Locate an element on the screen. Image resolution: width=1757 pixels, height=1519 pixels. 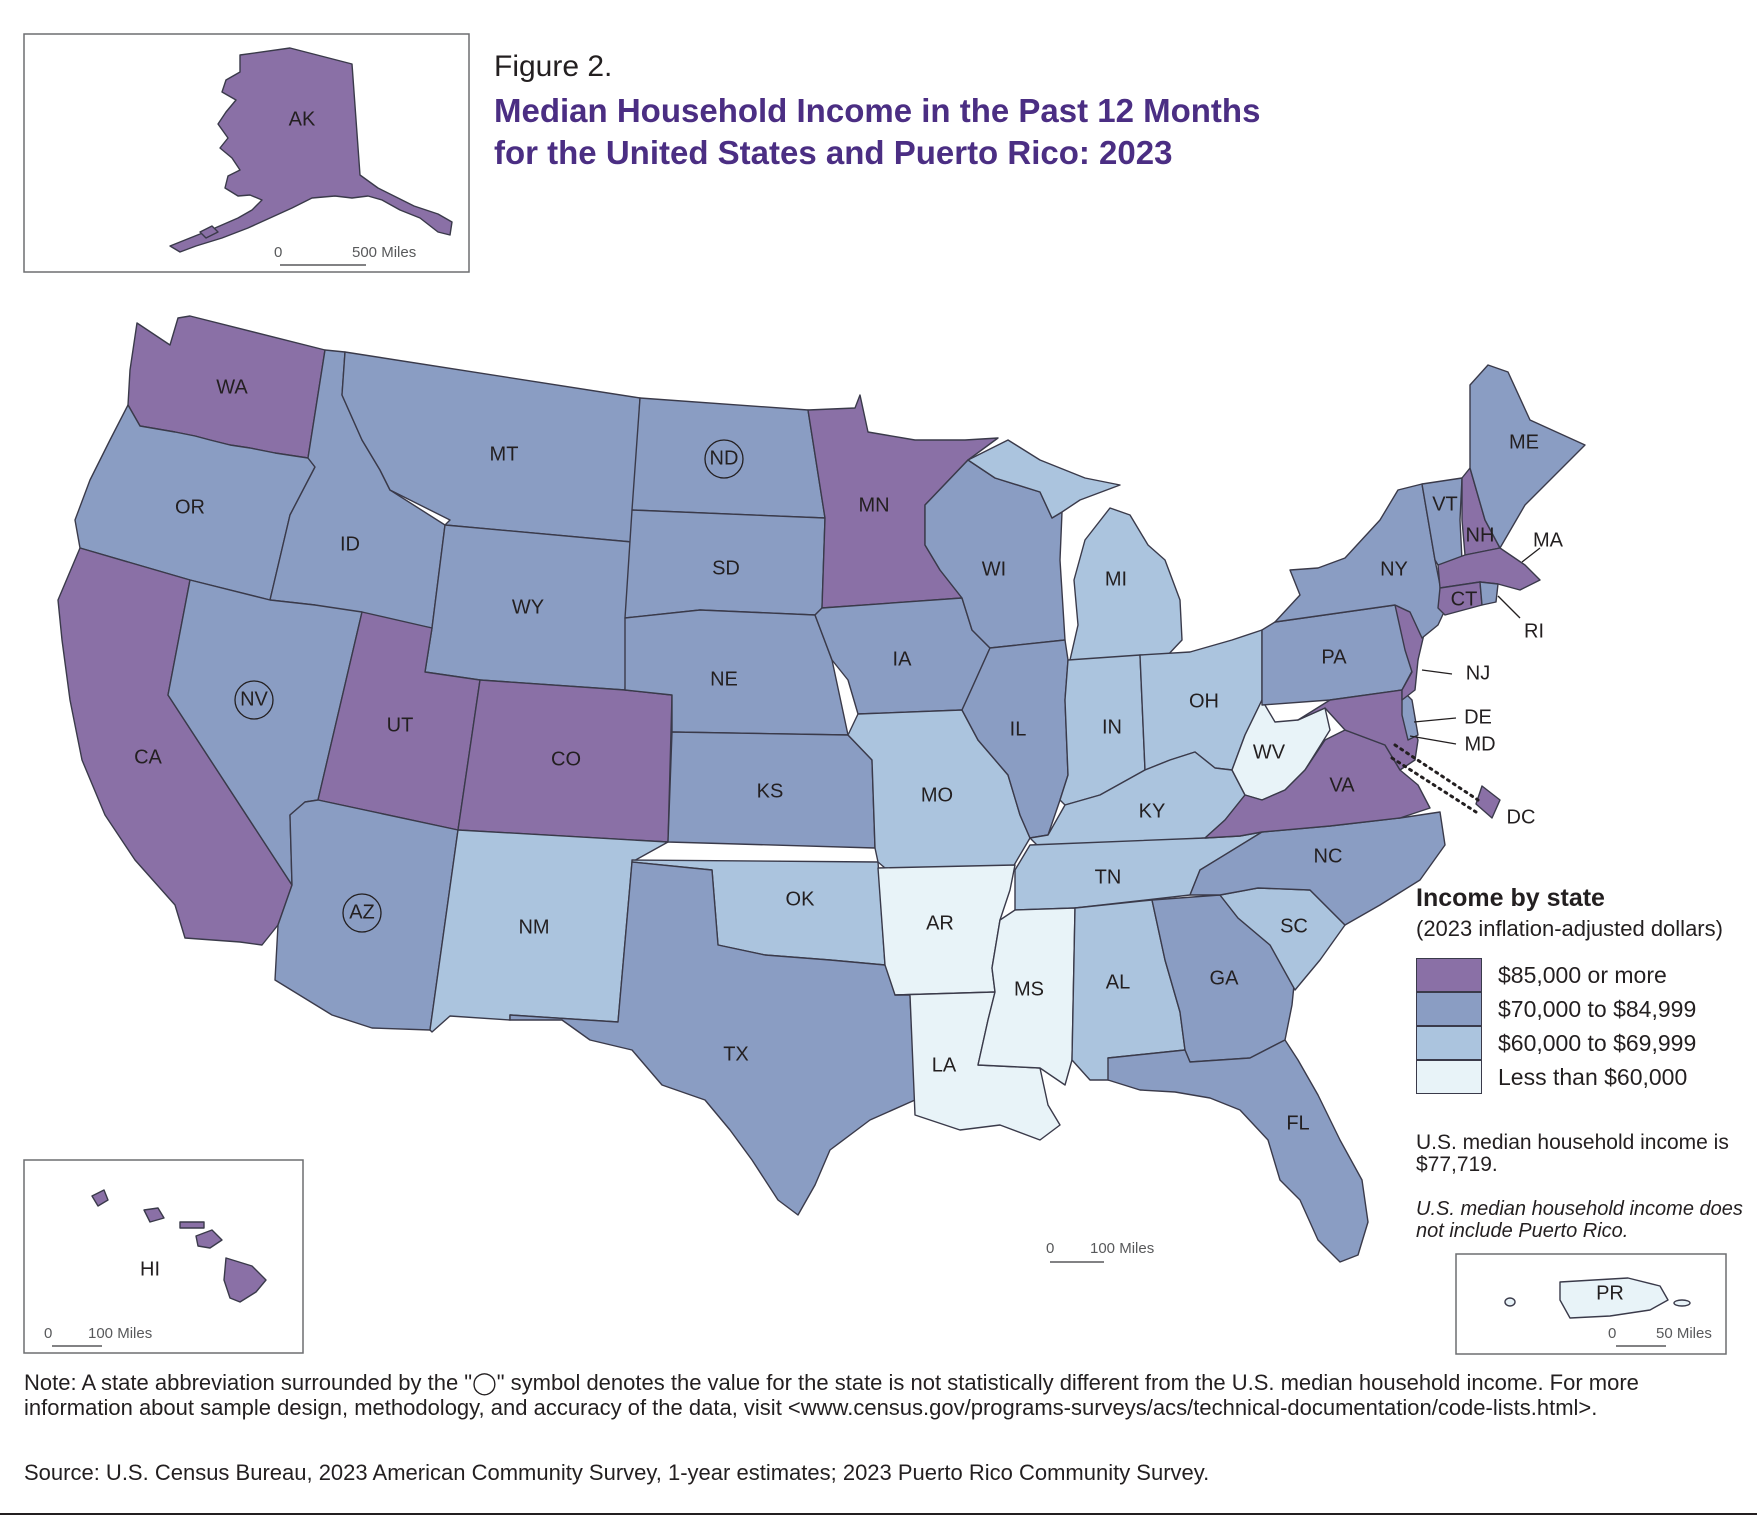
label-MI: MI is located at coordinates (1116, 579).